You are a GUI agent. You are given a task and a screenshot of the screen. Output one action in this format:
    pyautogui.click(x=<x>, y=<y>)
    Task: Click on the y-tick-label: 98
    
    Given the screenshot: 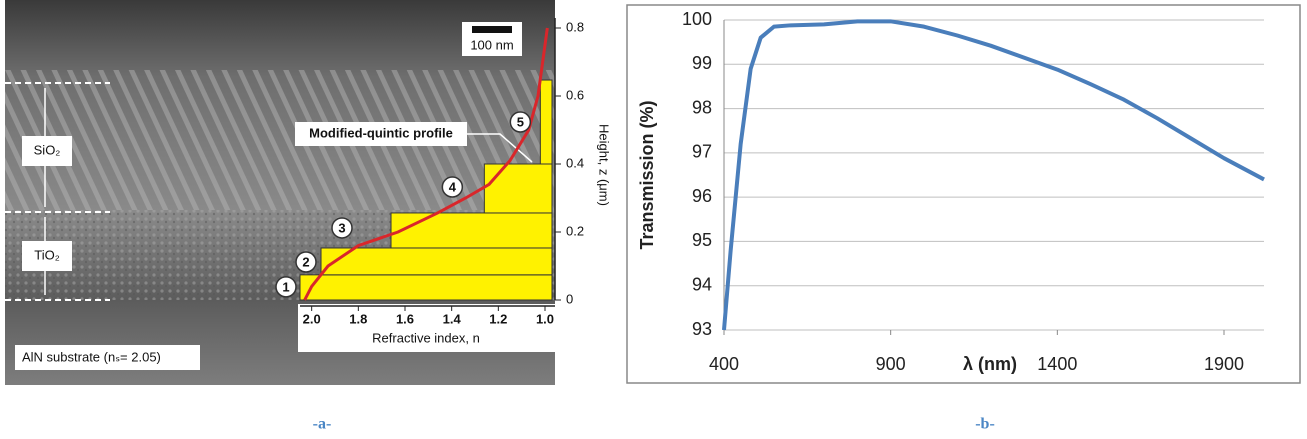 What is the action you would take?
    pyautogui.click(x=702, y=107)
    